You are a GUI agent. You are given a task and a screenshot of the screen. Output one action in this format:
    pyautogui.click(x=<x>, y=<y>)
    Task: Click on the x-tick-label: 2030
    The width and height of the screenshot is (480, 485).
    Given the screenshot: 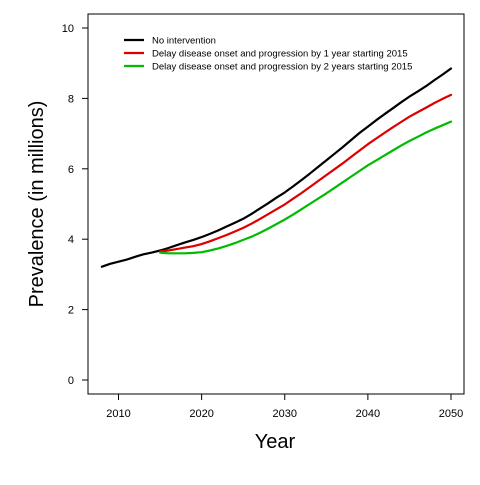 What is the action you would take?
    pyautogui.click(x=285, y=414)
    